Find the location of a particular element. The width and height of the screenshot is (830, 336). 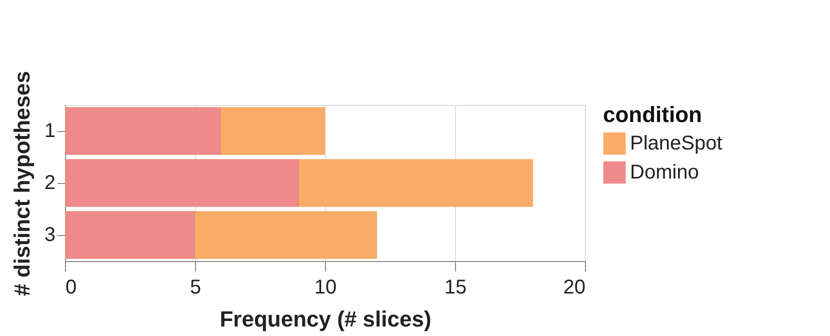

x-tick-label: 5 is located at coordinates (196, 287).